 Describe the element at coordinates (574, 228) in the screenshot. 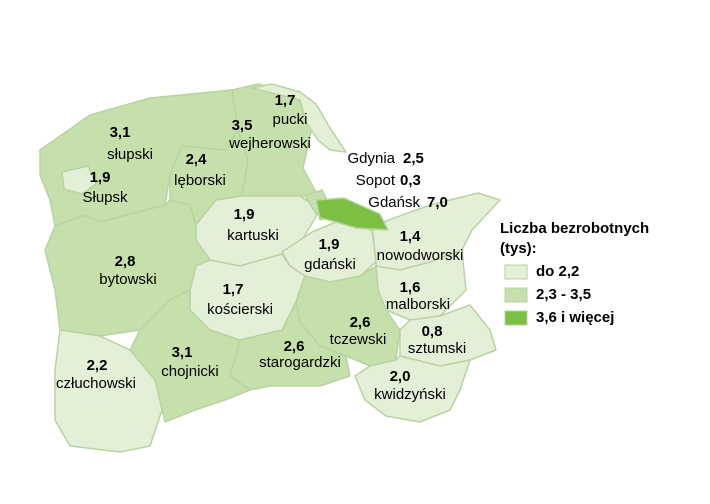

I see `legend-title: Liczba bezrobotnych` at that location.